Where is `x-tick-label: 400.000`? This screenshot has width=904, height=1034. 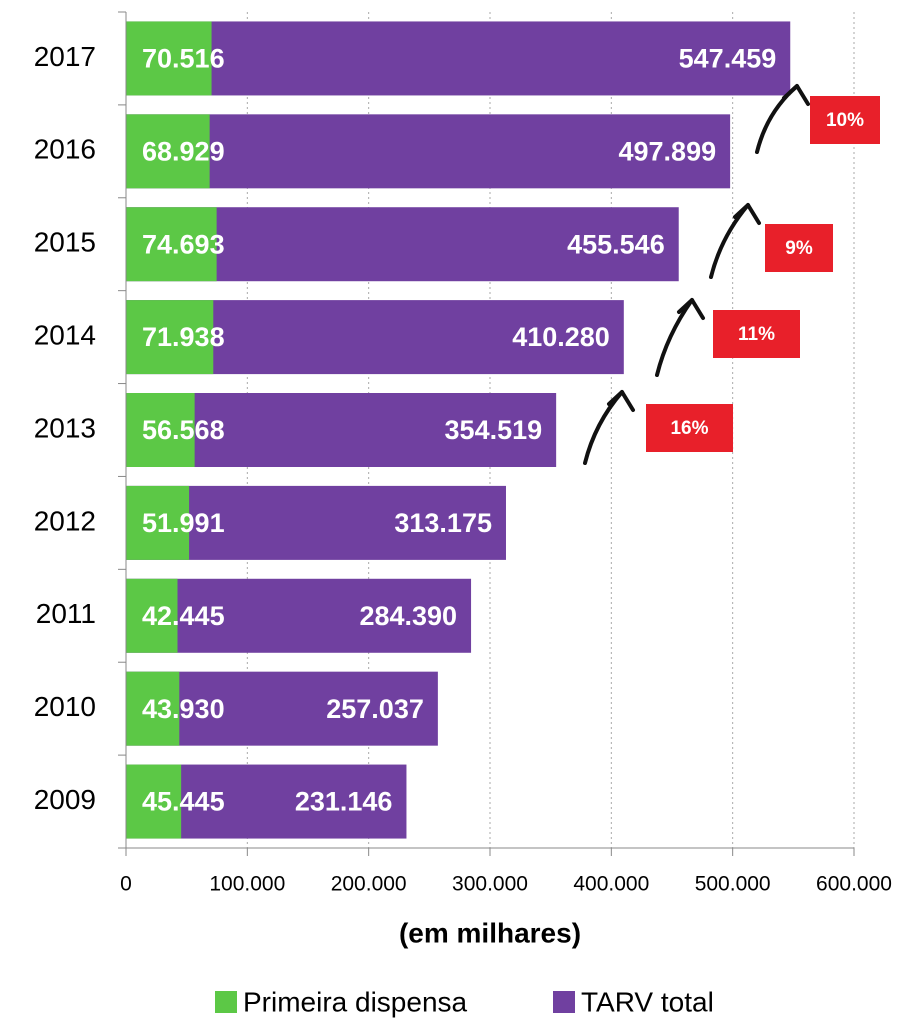
x-tick-label: 400.000 is located at coordinates (611, 884).